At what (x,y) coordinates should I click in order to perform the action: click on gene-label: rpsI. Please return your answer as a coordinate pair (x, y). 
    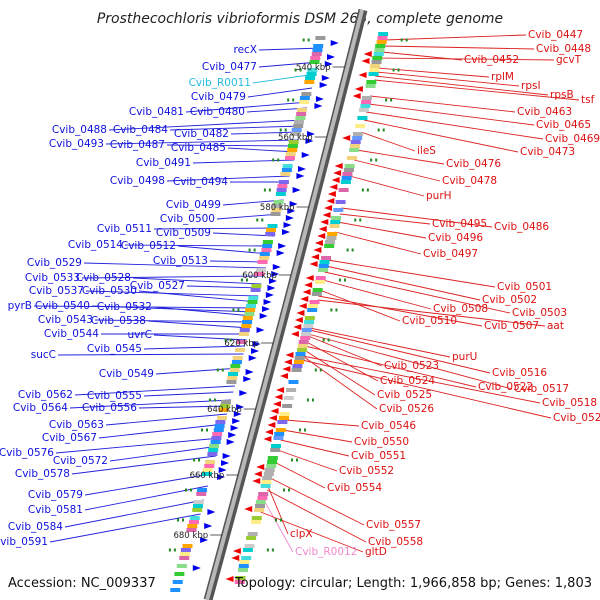
    Looking at the image, I should click on (531, 86).